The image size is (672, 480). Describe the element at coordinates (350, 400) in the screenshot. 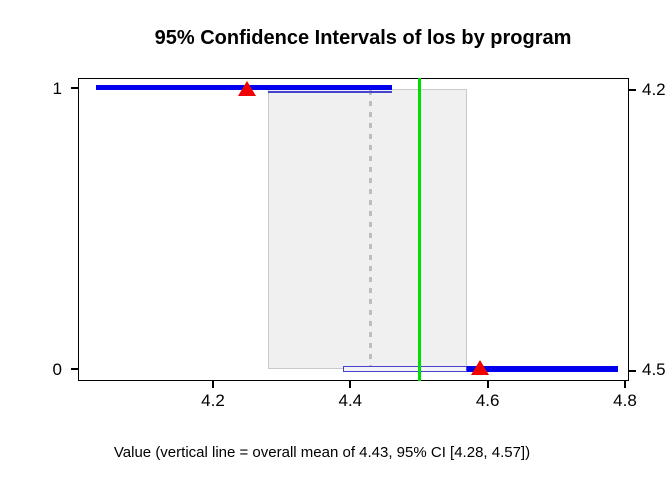

I see `x-axis-tick-label: 4.4` at that location.